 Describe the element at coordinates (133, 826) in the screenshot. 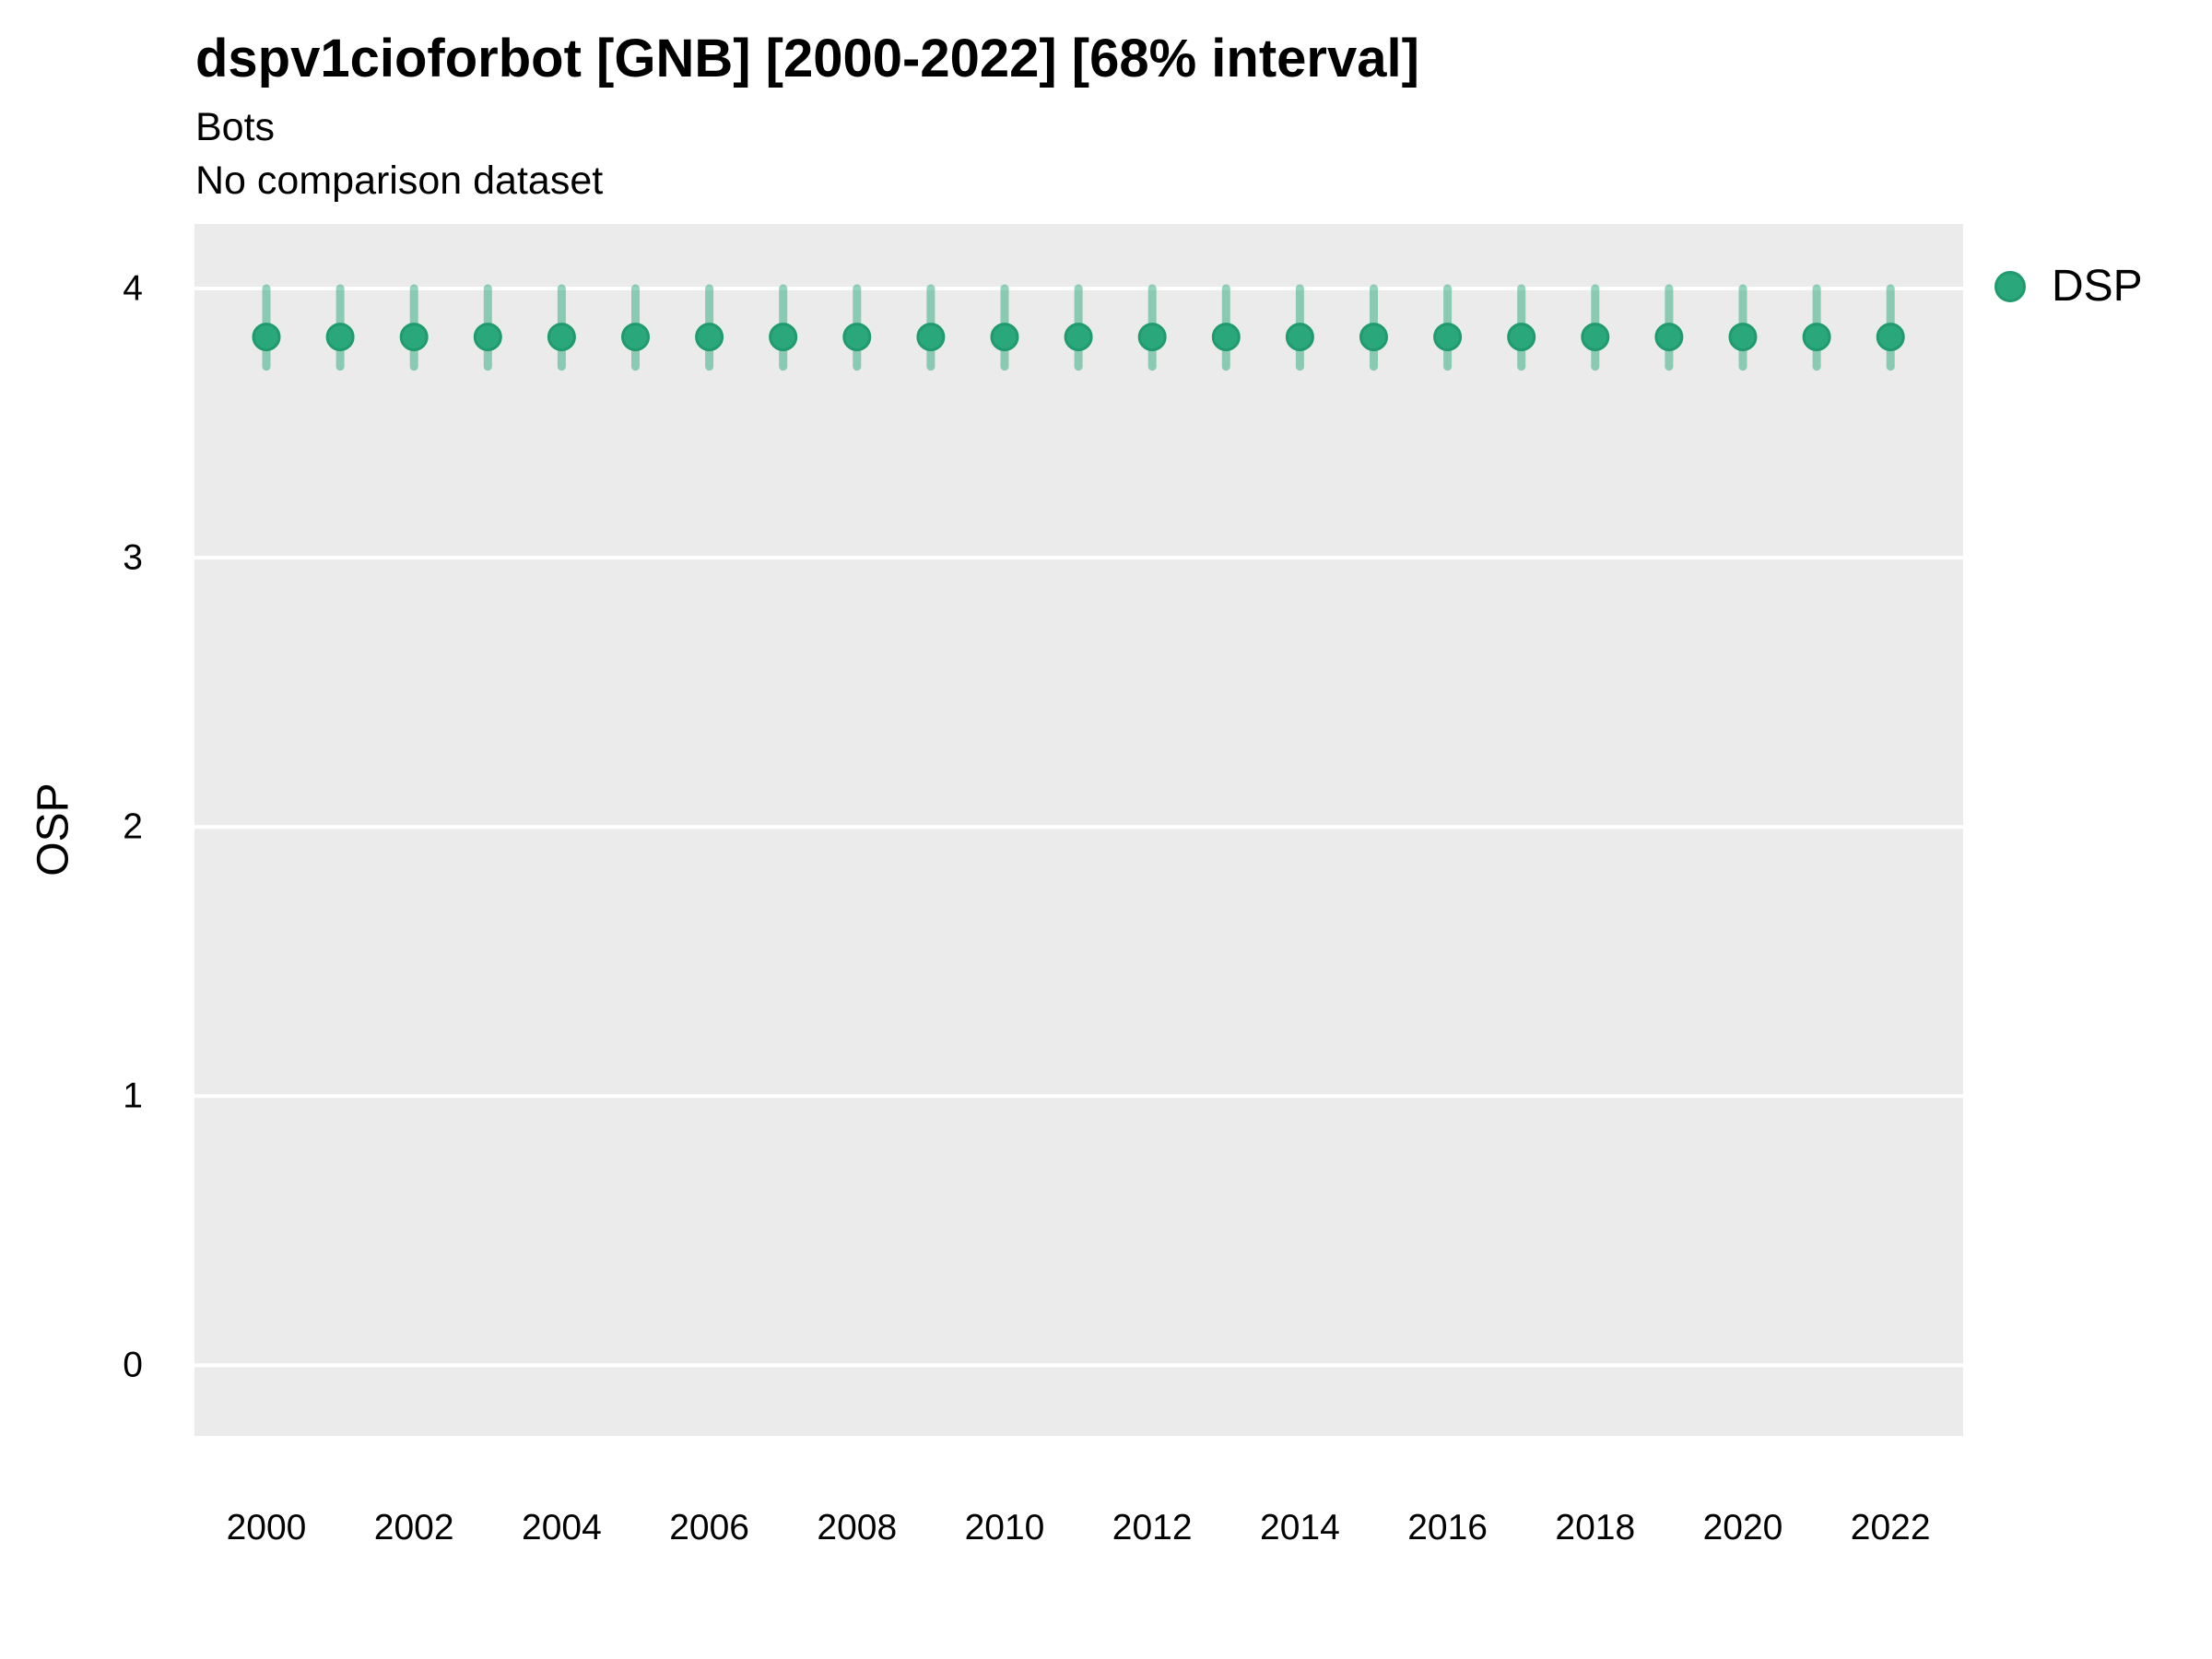

I see `y-tick-label: 2` at that location.